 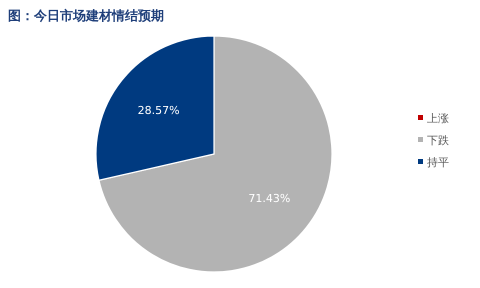 What do you see at coordinates (159, 110) in the screenshot?
I see `data-label: 28.57%` at bounding box center [159, 110].